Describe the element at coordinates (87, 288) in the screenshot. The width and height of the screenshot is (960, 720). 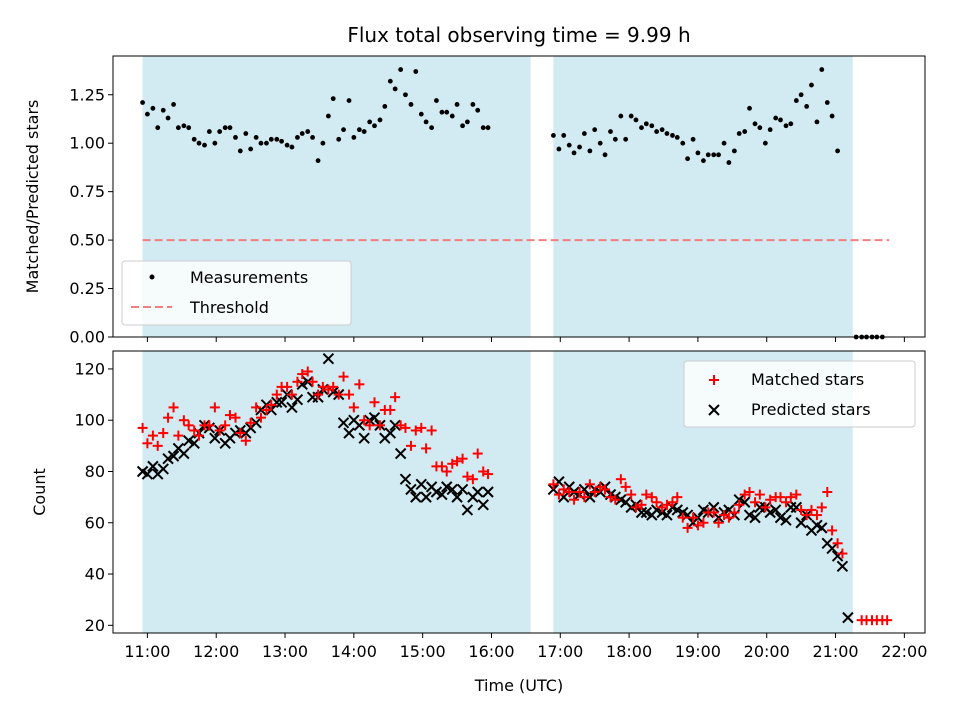
I see `top-y-tick-label: 0.25` at that location.